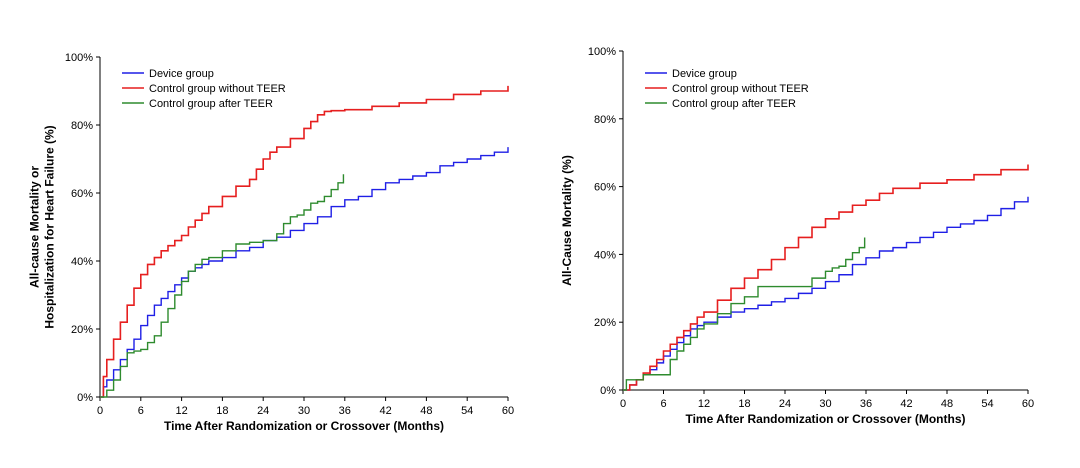  I want to click on y-axis-title-line: All-Cause Mortality (%), so click(567, 220).